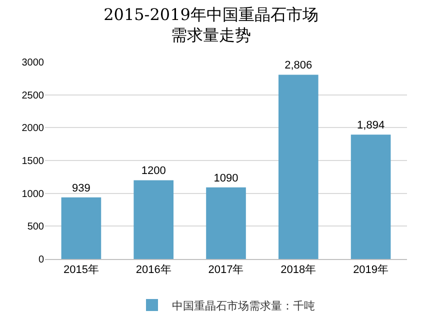  I want to click on y-tick-label: 1500, so click(33, 161).